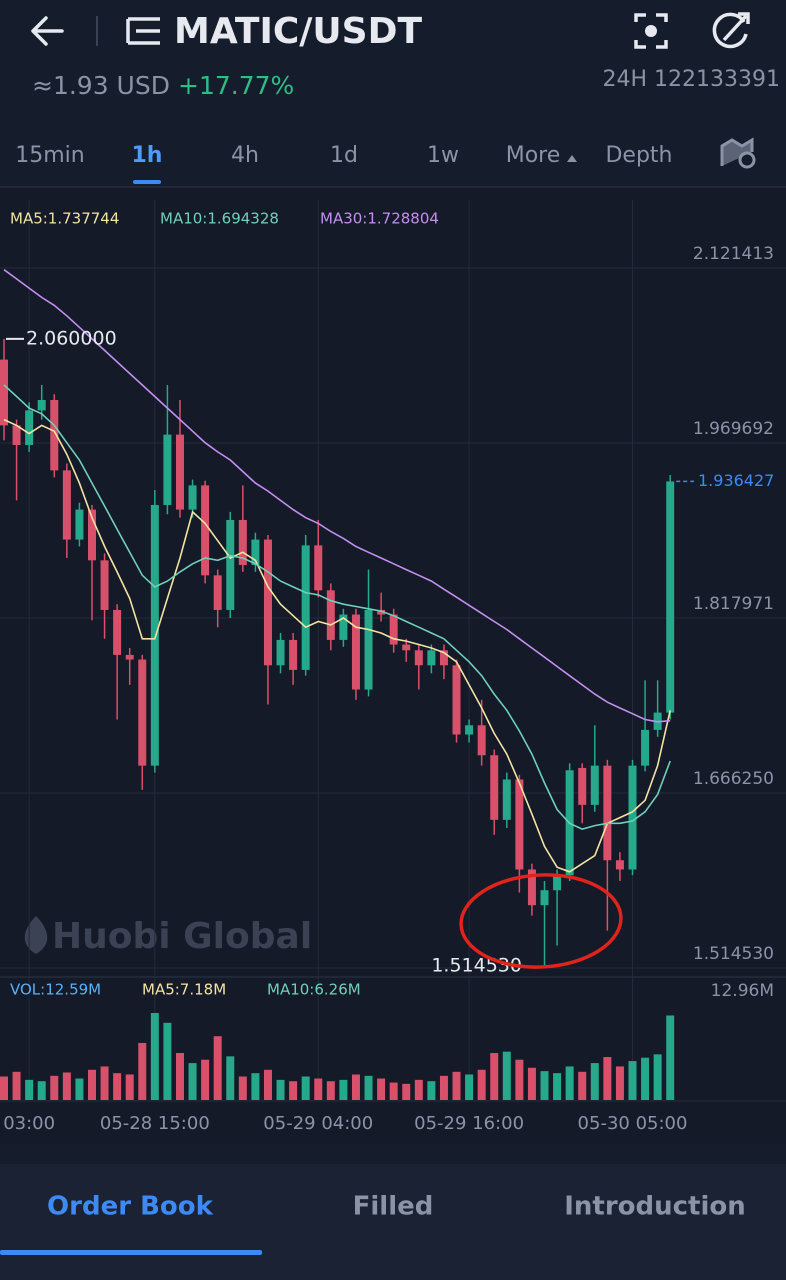 The image size is (786, 1280). What do you see at coordinates (29, 1123) in the screenshot?
I see `x-tick-label: 03:00` at bounding box center [29, 1123].